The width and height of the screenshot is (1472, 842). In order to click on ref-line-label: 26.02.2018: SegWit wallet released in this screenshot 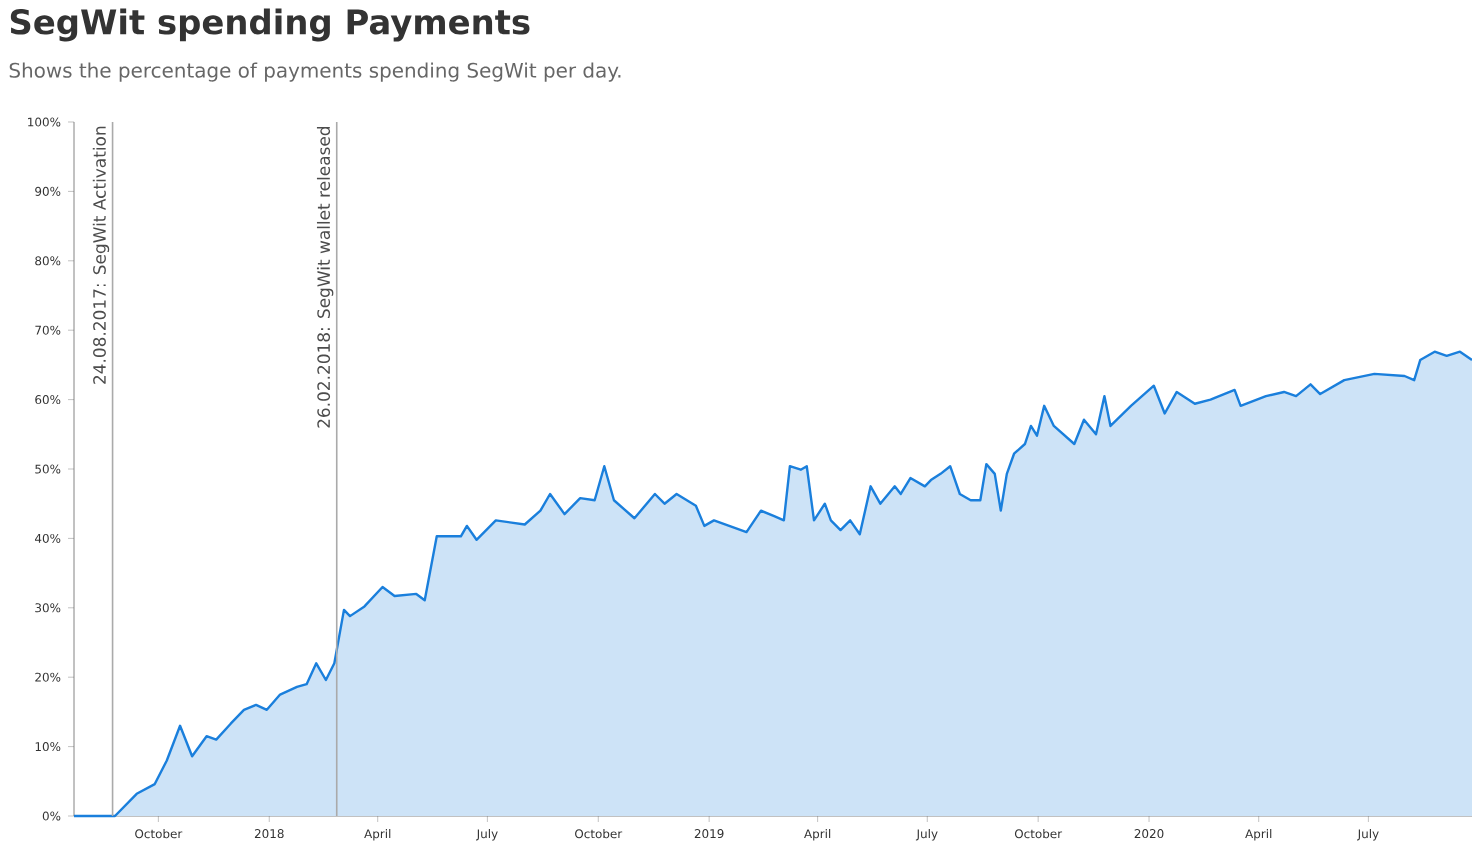, I will do `click(325, 277)`.